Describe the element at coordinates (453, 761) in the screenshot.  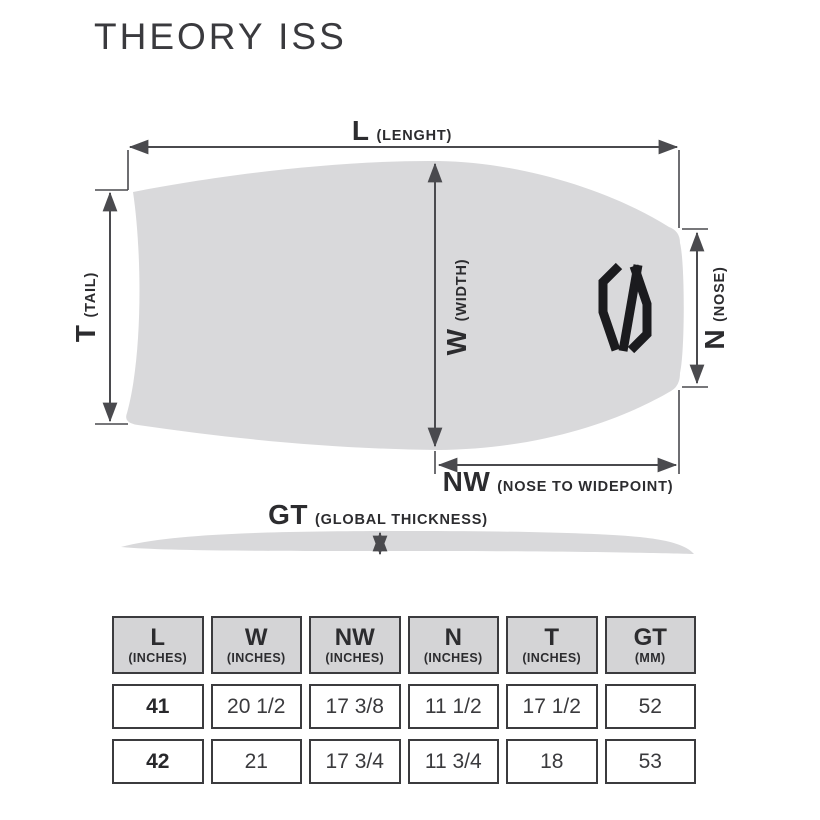
I see `table-cell: 11 3/4` at that location.